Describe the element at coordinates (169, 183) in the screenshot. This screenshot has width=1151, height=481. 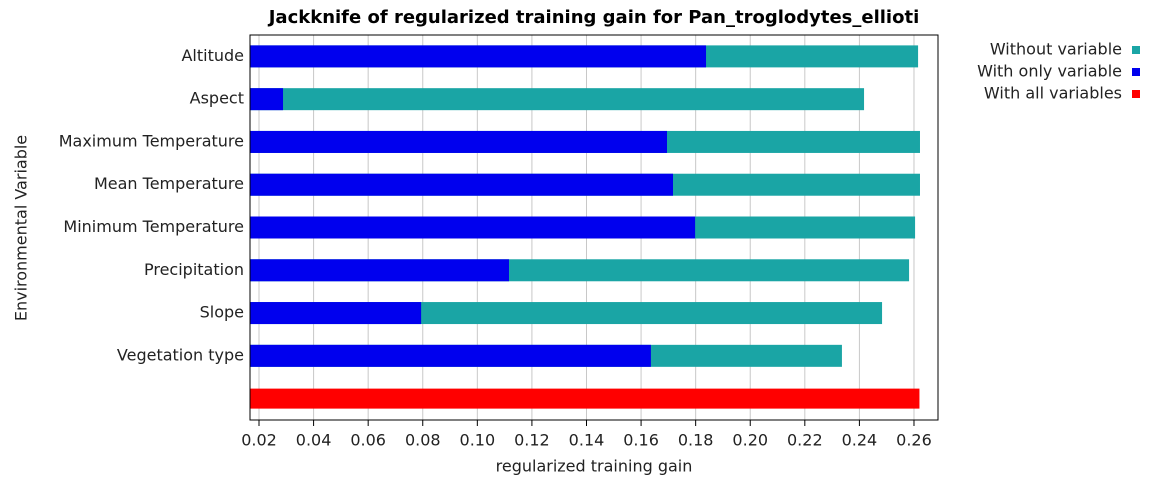
I see `y-tick-label: Mean Temperature` at that location.